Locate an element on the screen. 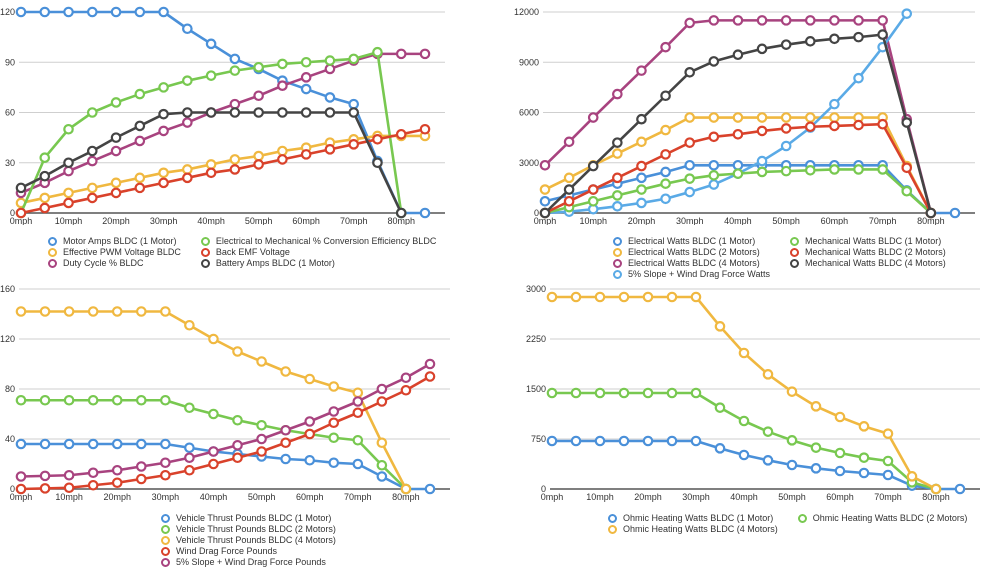 This screenshot has width=1000, height=571. legend-label: Ohmic Heating Watts BLDC (2 Motors) is located at coordinates (890, 518).